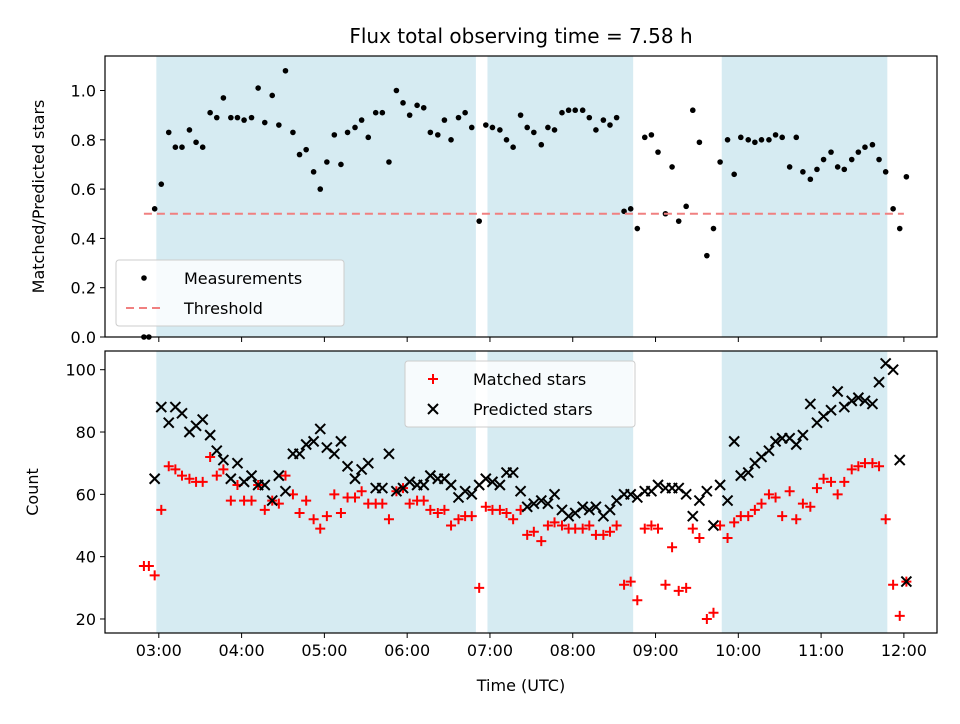 This screenshot has height=724, width=960. What do you see at coordinates (821, 650) in the screenshot?
I see `x-tick-label: 11:00` at bounding box center [821, 650].